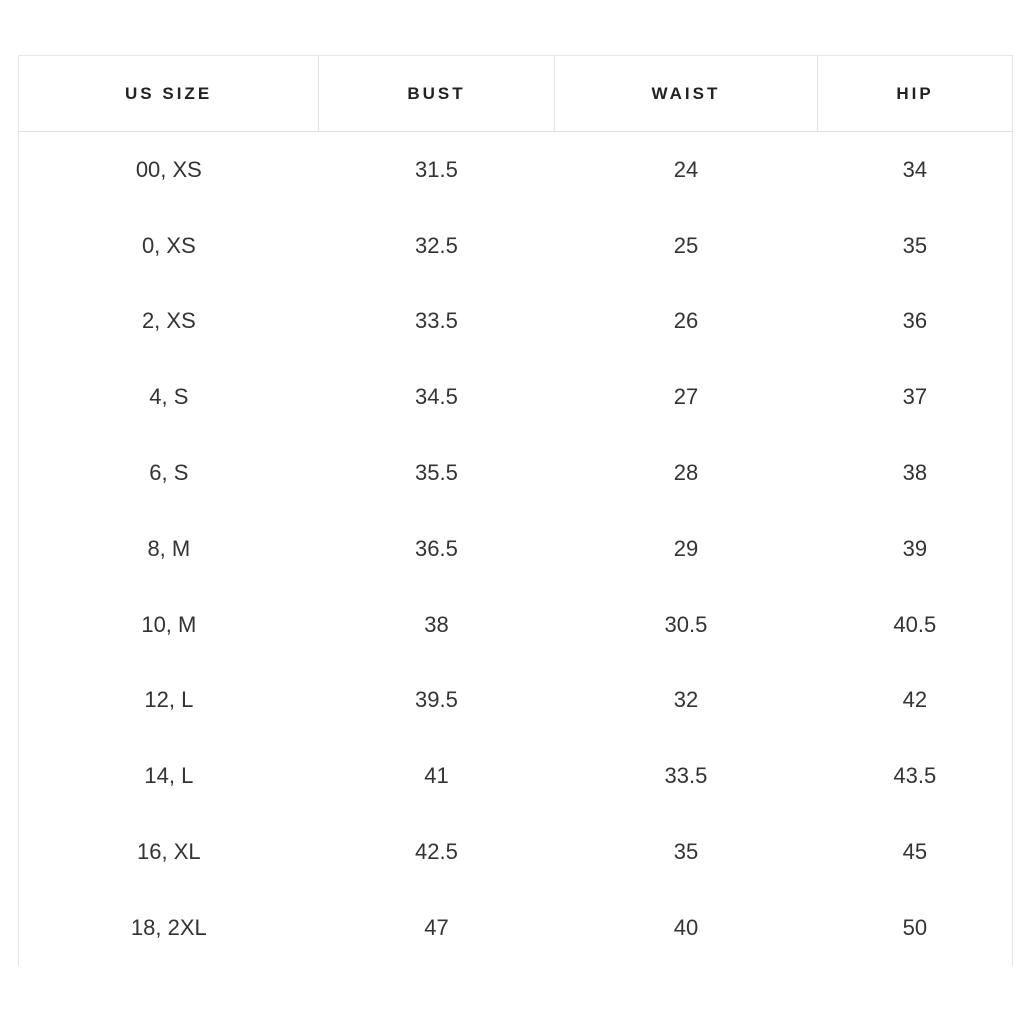 The image size is (1024, 1024). What do you see at coordinates (686, 927) in the screenshot?
I see `cell-waist: 40` at bounding box center [686, 927].